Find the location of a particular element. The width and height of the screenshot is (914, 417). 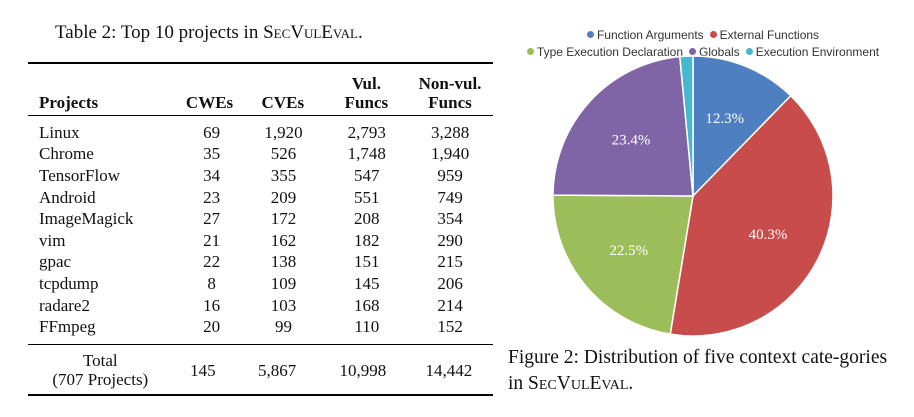

cell-cwes: 27 is located at coordinates (212, 219).